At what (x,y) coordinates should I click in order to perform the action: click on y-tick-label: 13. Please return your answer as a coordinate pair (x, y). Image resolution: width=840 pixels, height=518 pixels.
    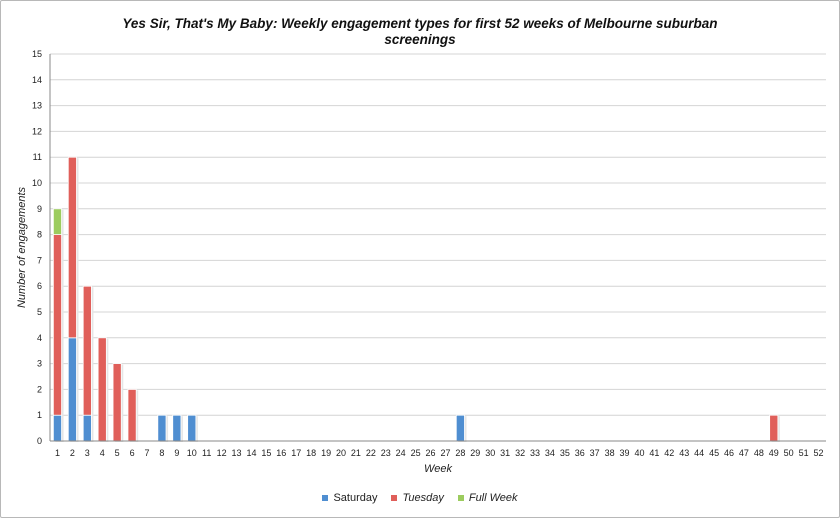
    Looking at the image, I should click on (37, 106).